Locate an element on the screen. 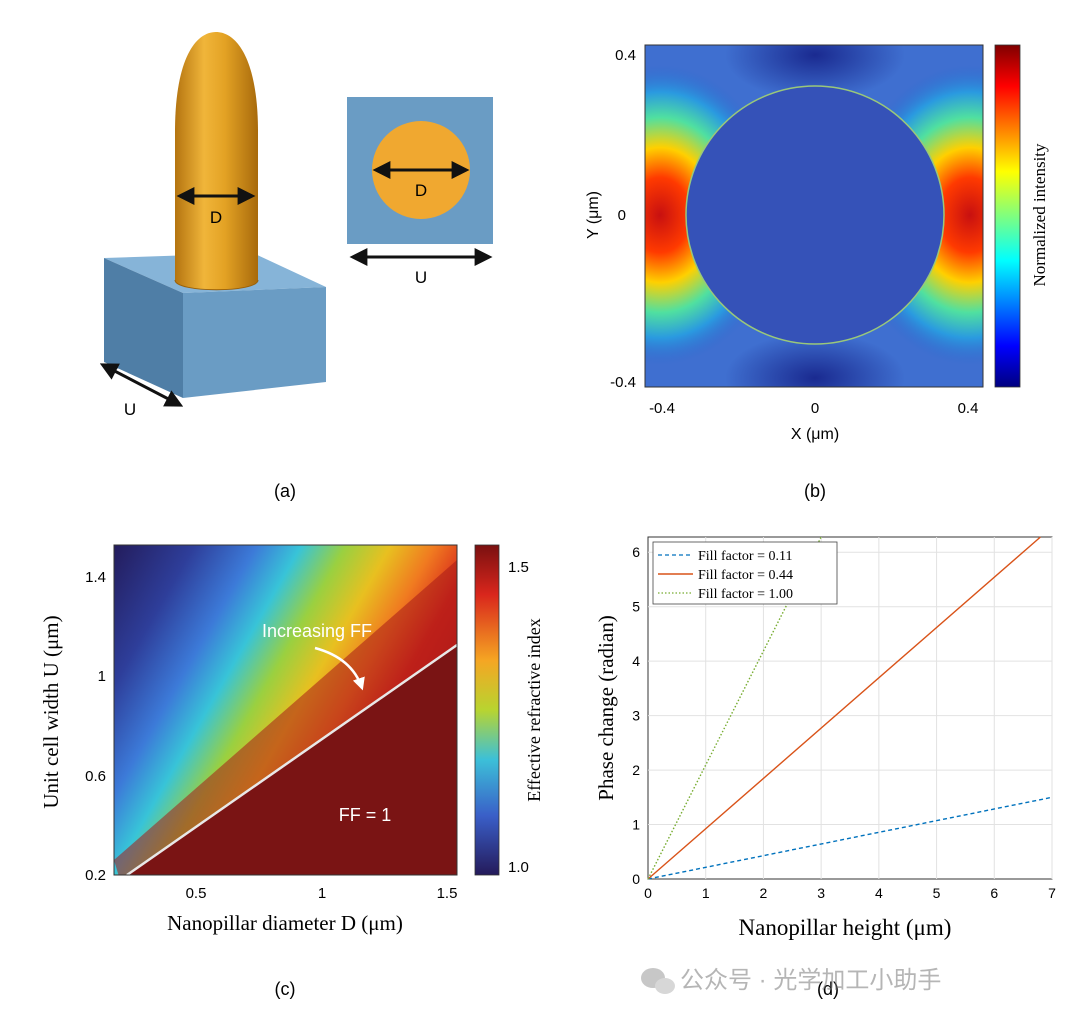 Image resolution: width=1080 pixels, height=1021 pixels. c-colorbar is located at coordinates (487, 710).